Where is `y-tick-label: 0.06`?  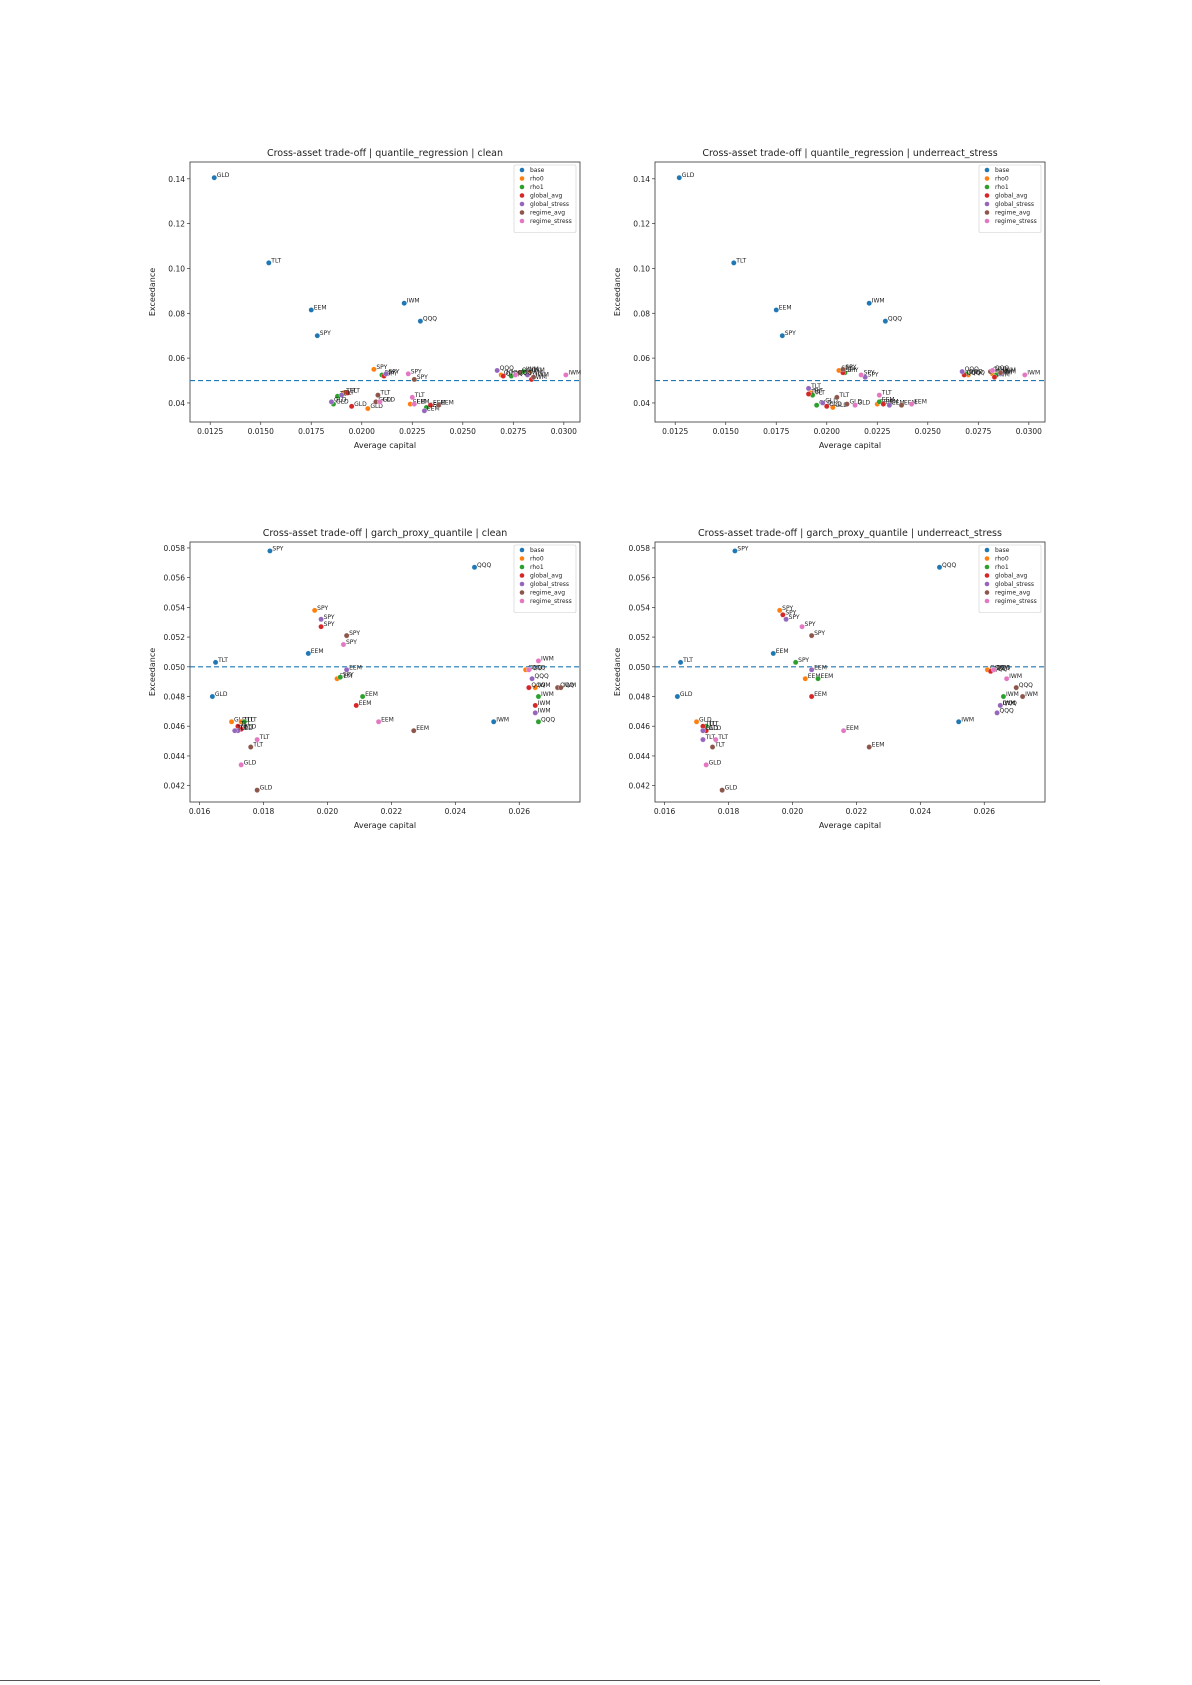 y-tick-label: 0.06 is located at coordinates (641, 358).